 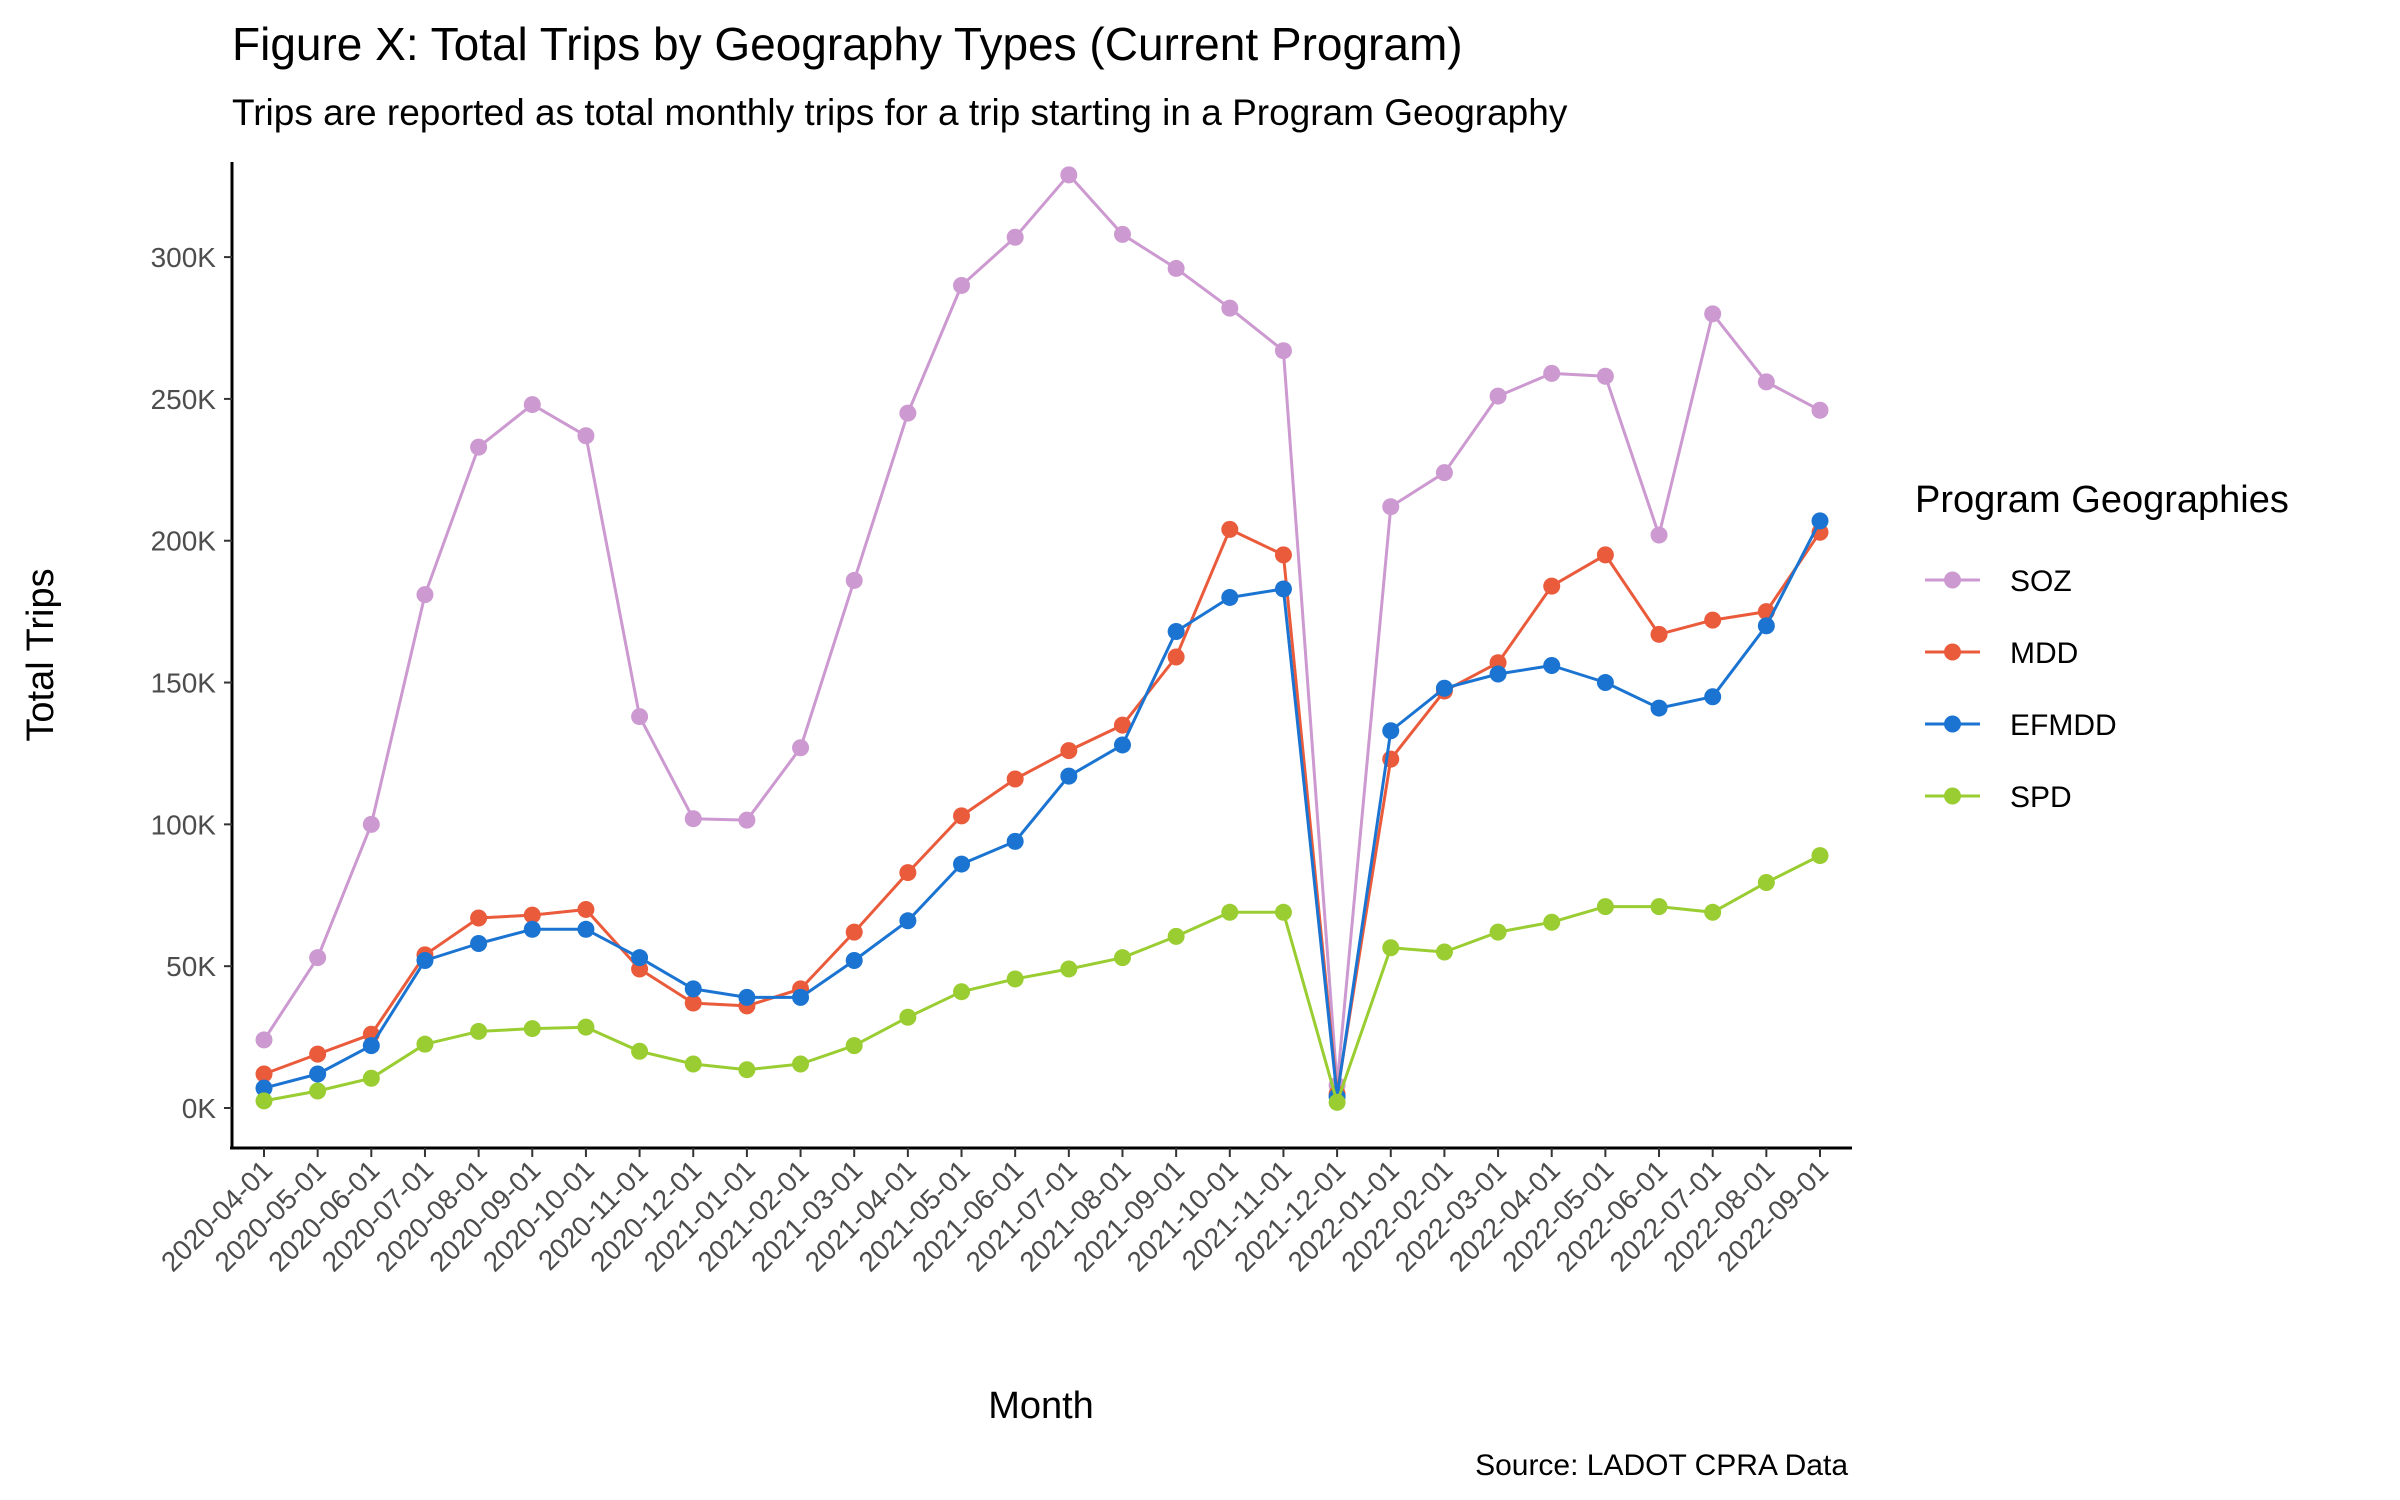 I want to click on legend-label: SOZ, so click(x=2041, y=581).